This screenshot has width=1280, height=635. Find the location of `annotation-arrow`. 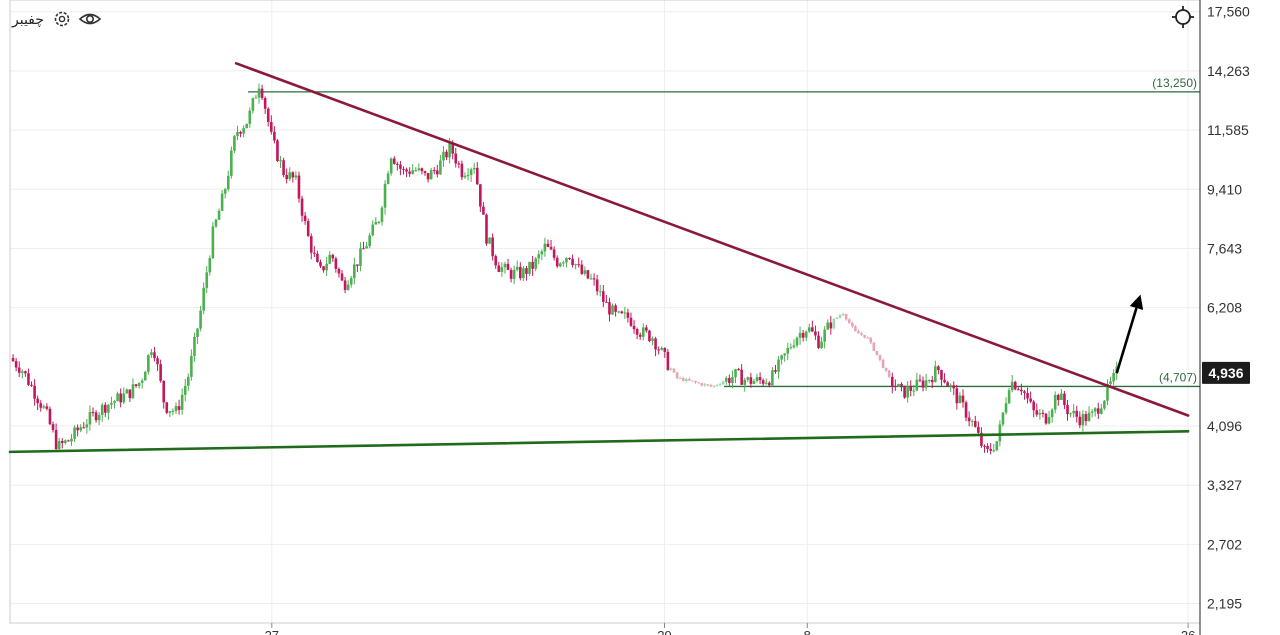

annotation-arrow is located at coordinates (1129, 334).